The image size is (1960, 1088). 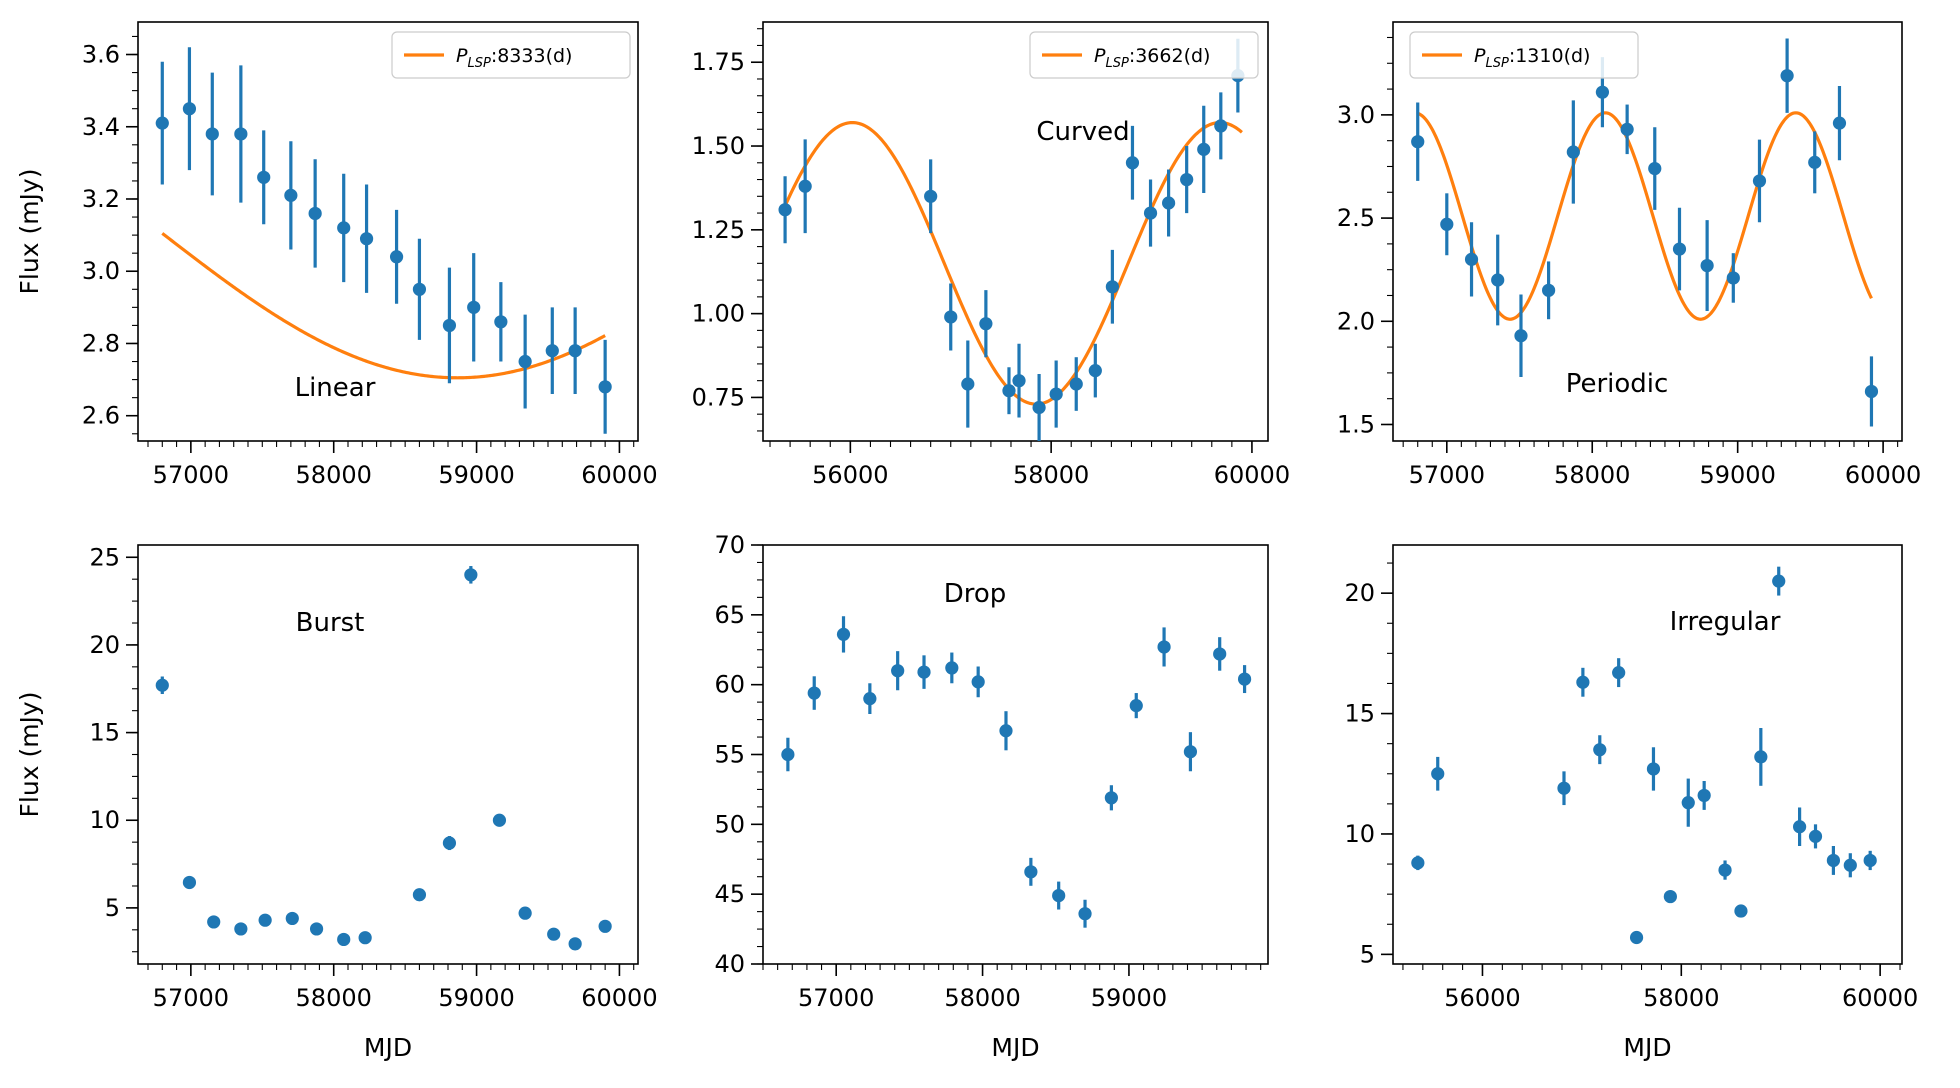 What do you see at coordinates (729, 824) in the screenshot?
I see `y-tick-label: 50` at bounding box center [729, 824].